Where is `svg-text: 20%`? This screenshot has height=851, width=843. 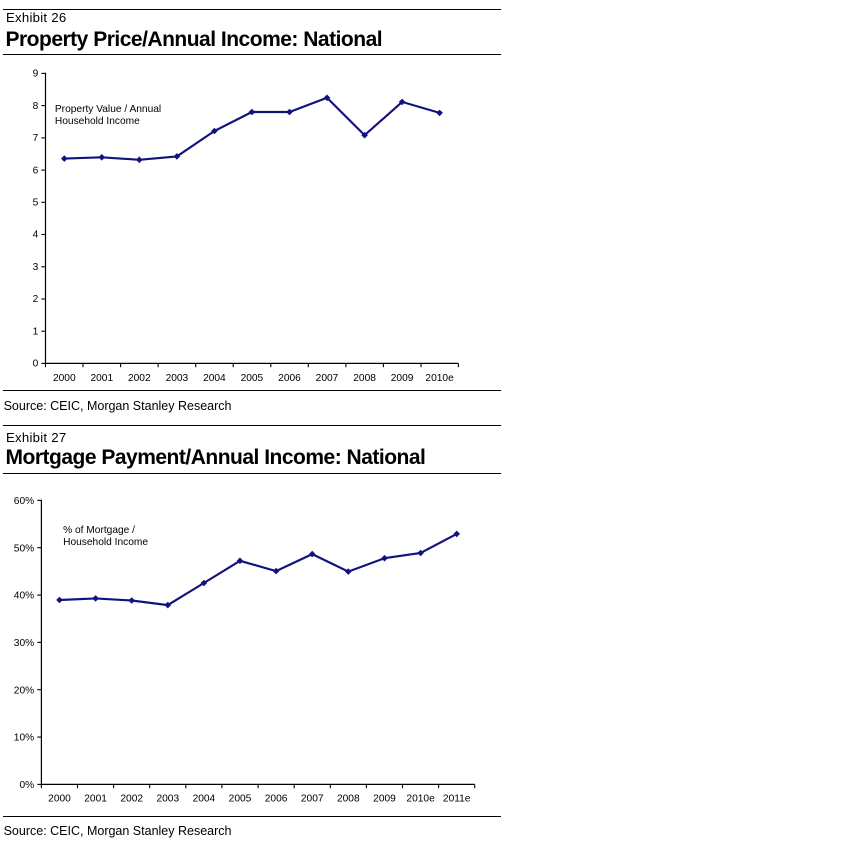
svg-text: 20% is located at coordinates (24, 690).